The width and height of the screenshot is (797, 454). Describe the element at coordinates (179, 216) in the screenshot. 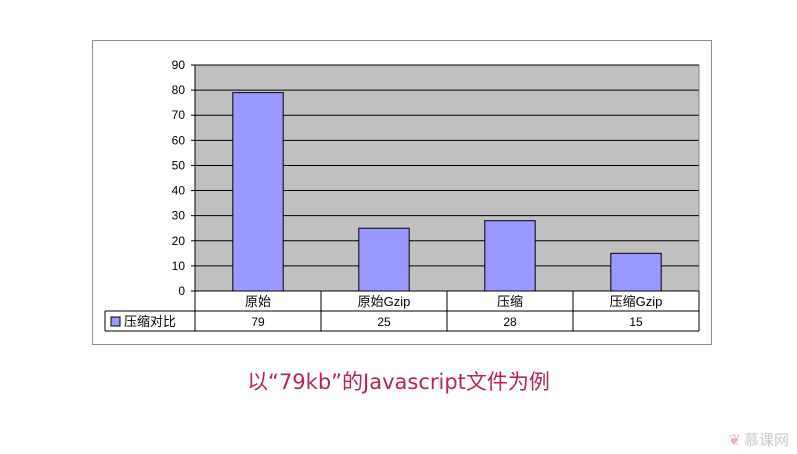

I see `y-tick-label: 30` at that location.